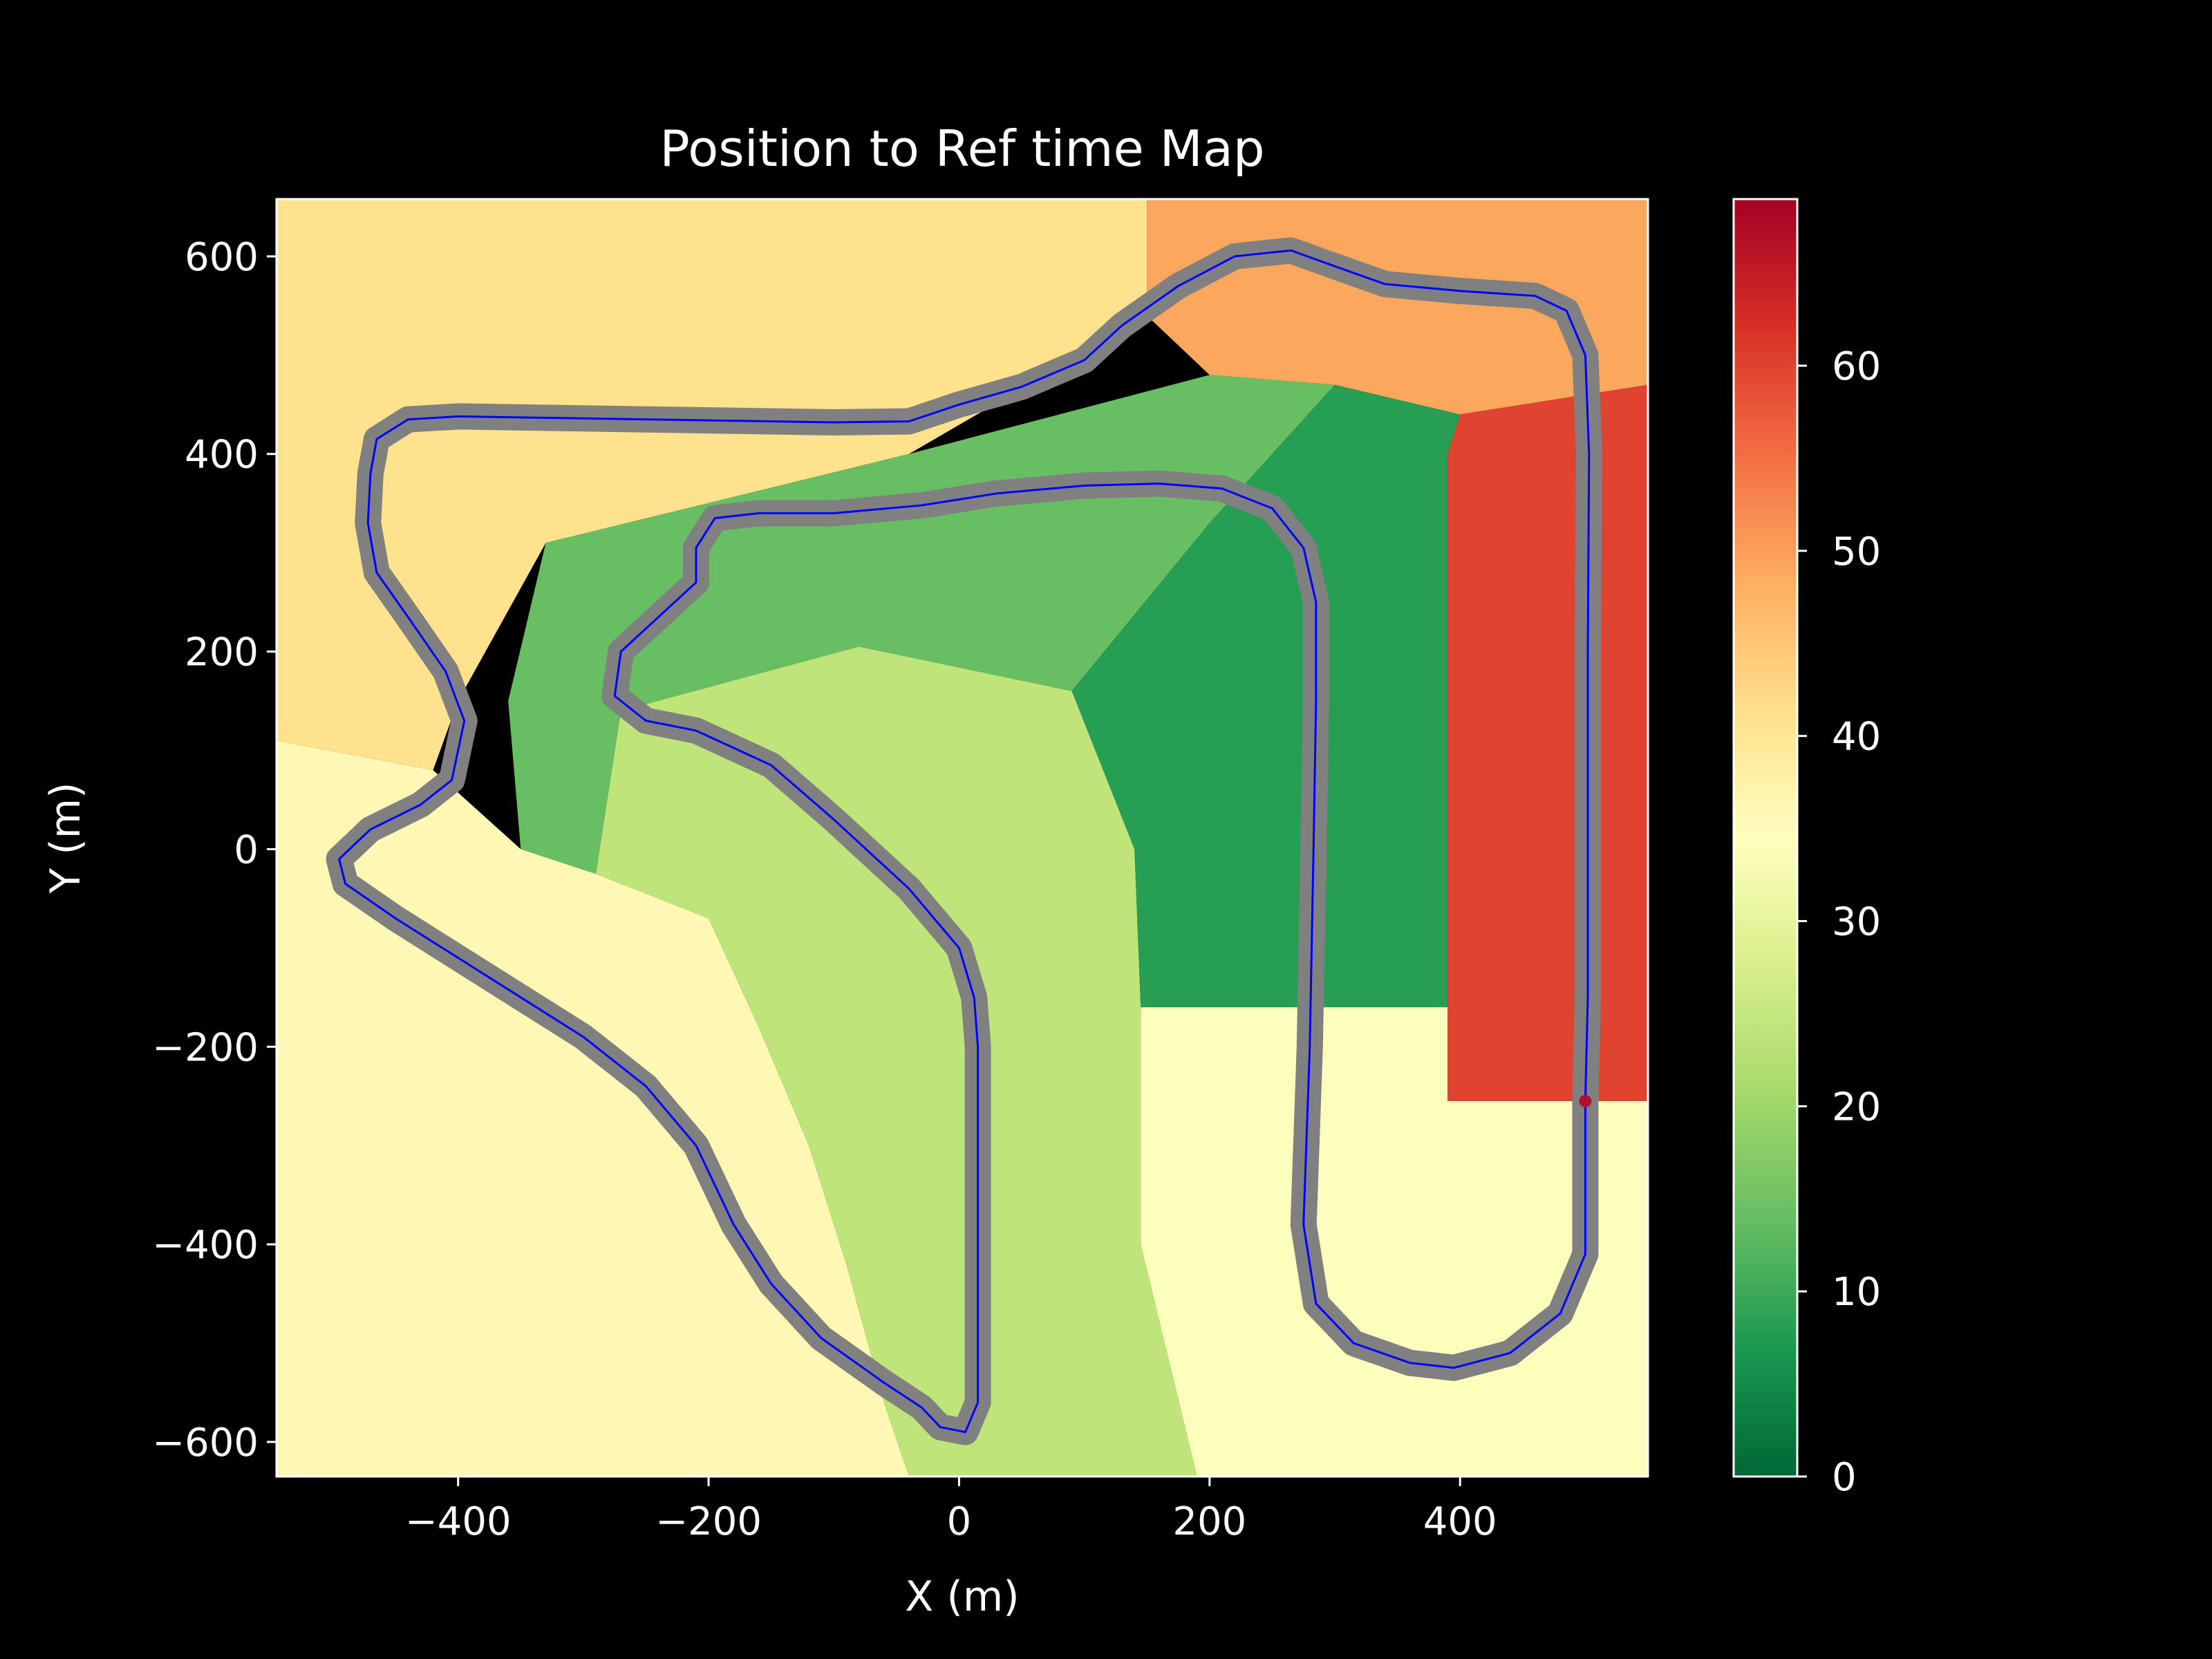 The width and height of the screenshot is (2212, 1659). What do you see at coordinates (962, 1597) in the screenshot?
I see `x-axis-label: X (m)` at bounding box center [962, 1597].